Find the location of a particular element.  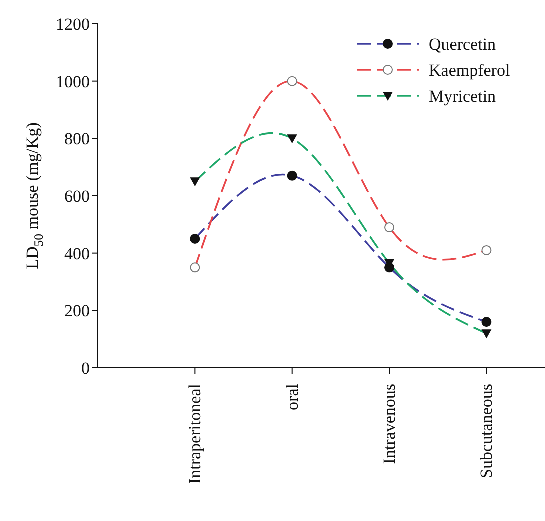

legend-label: Kaempferol is located at coordinates (469, 70).